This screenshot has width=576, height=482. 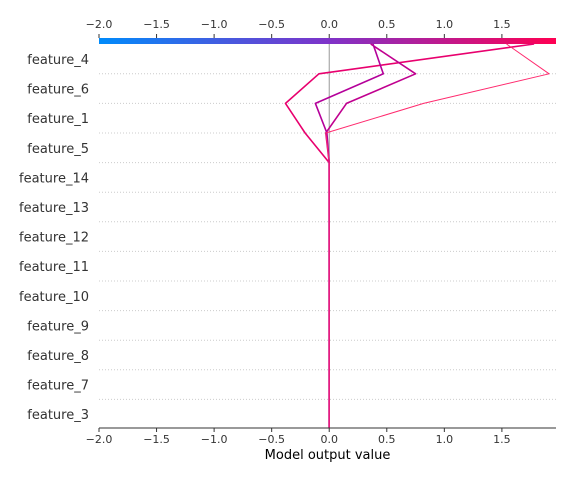 I want to click on x-axis-title: Model output value, so click(x=328, y=455).